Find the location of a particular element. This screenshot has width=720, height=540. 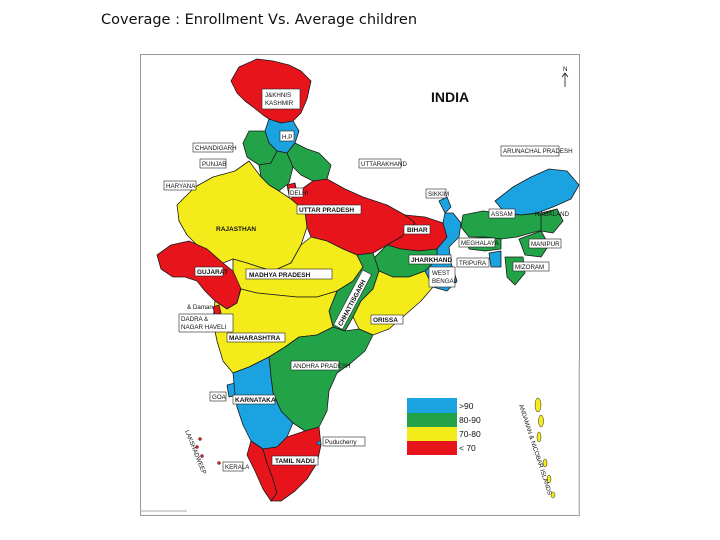

label-jk-2: KASHMIR is located at coordinates (279, 103).